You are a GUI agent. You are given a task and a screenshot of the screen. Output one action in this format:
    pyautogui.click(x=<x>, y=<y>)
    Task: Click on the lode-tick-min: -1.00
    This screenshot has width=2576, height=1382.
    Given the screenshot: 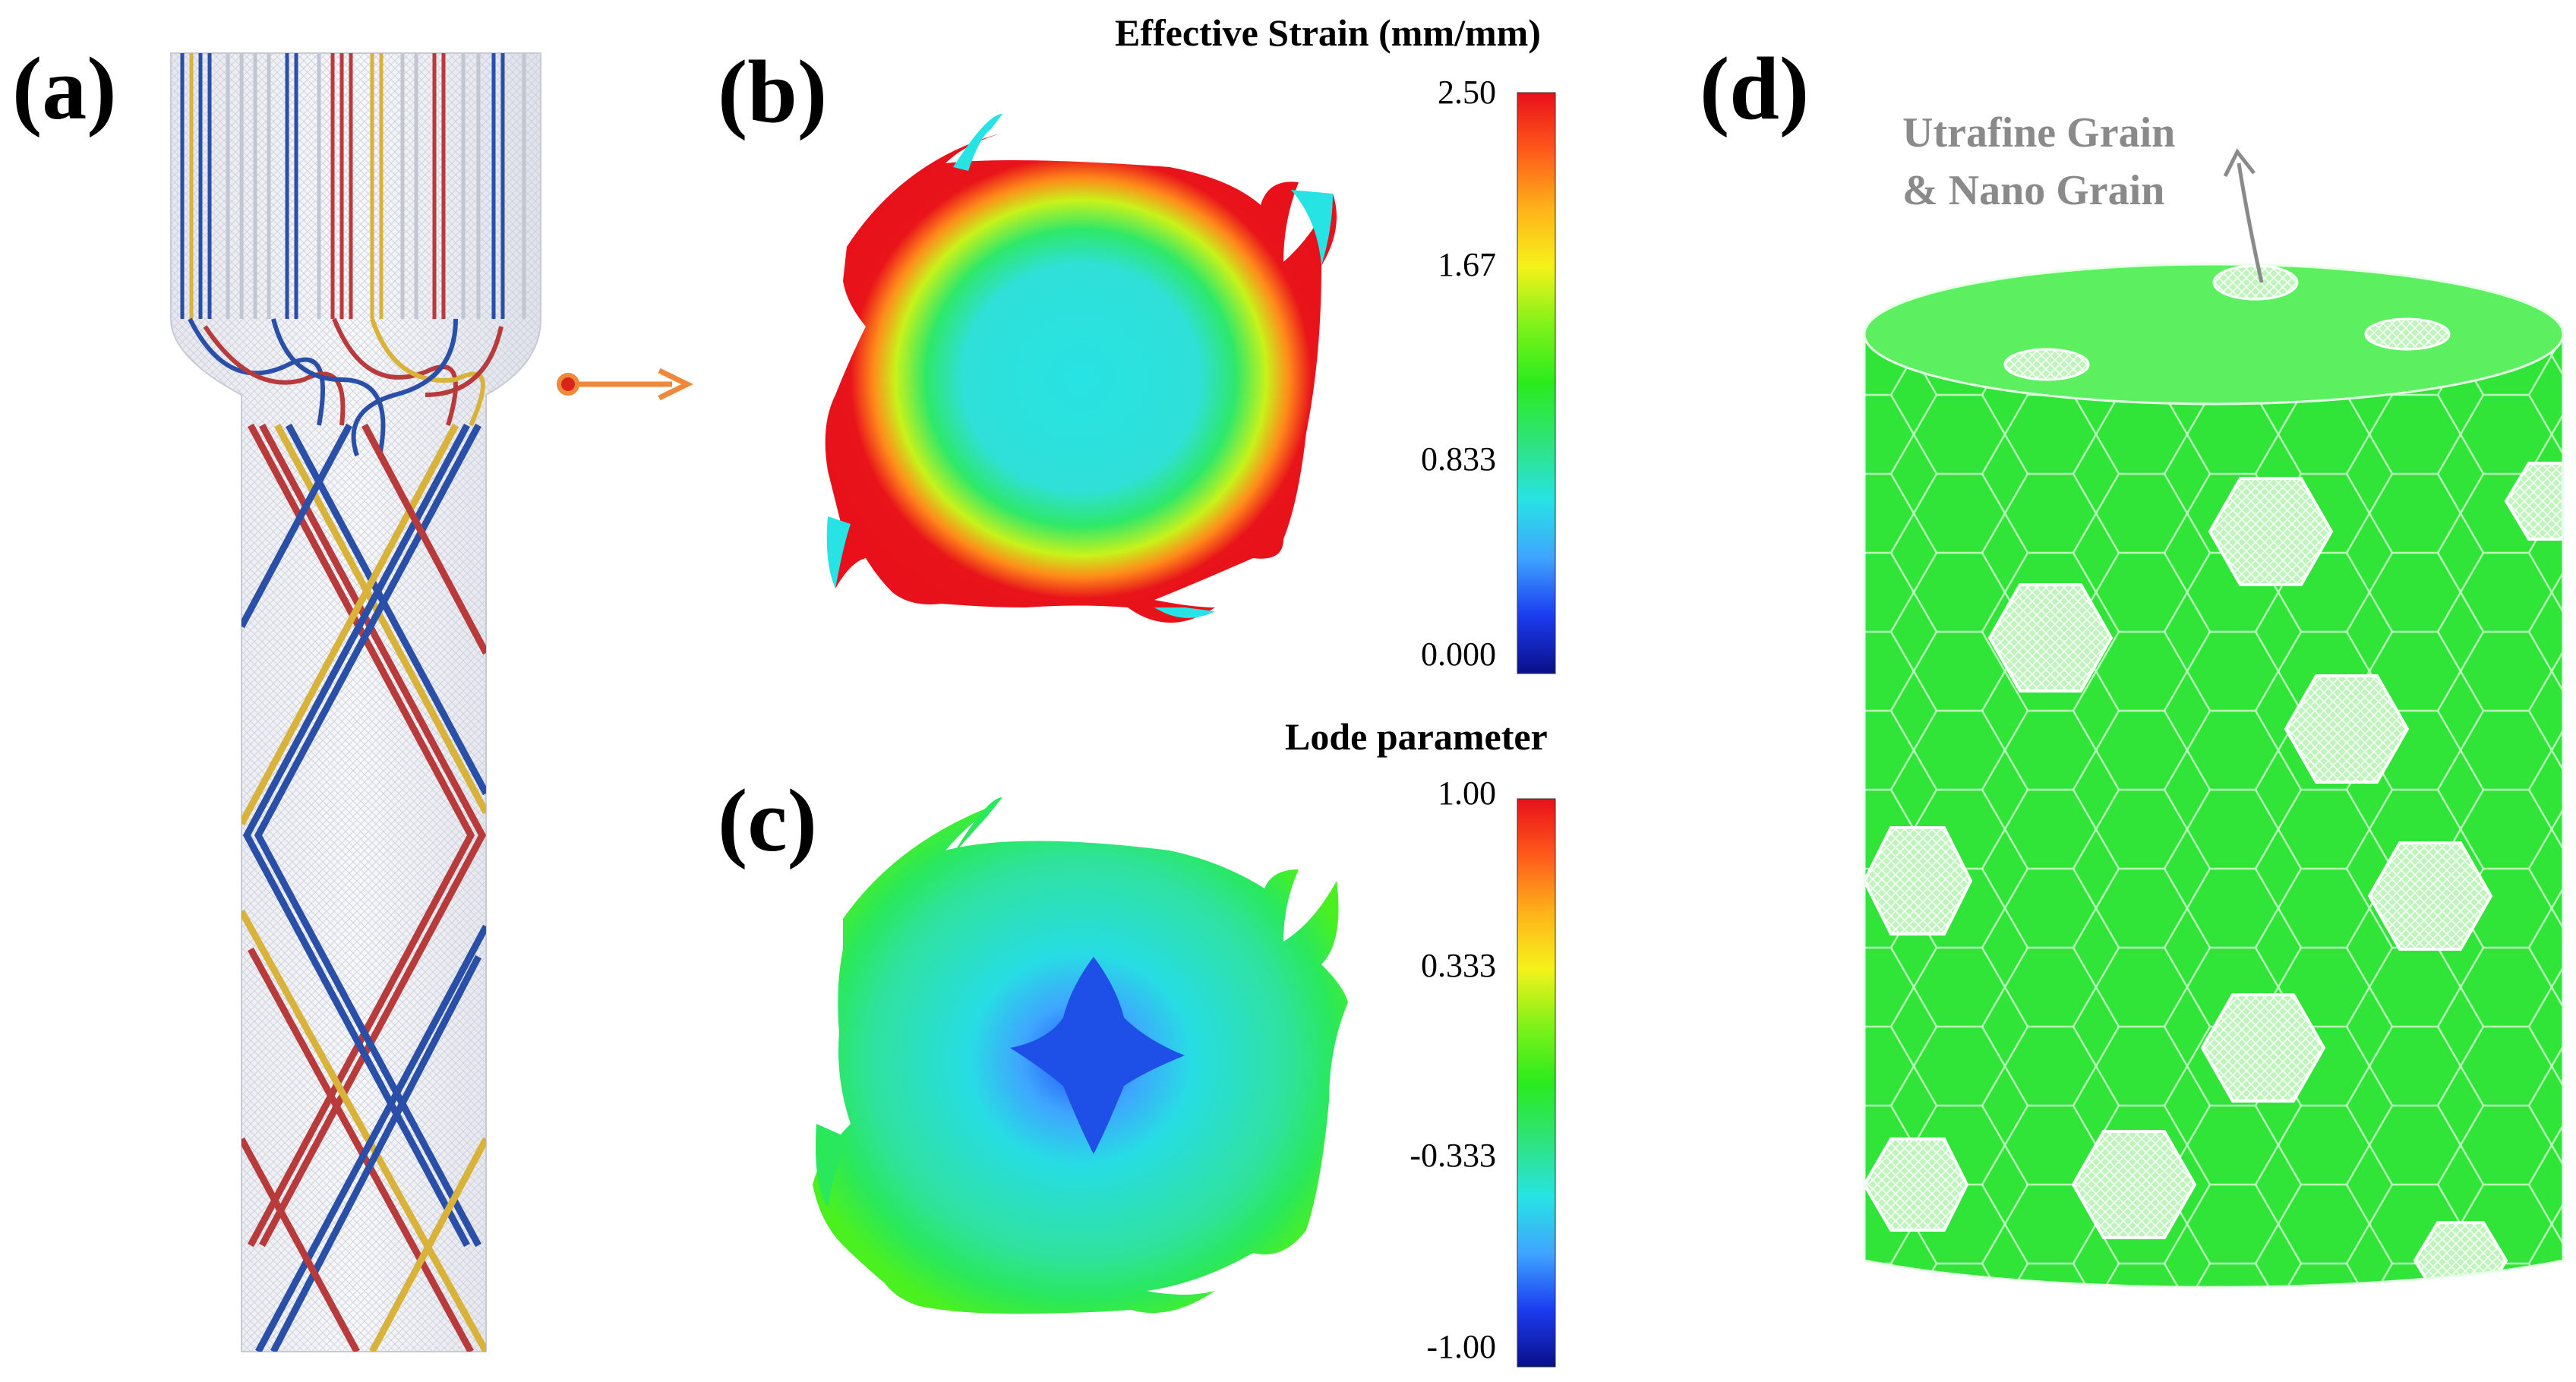 What is the action you would take?
    pyautogui.click(x=1461, y=1346)
    